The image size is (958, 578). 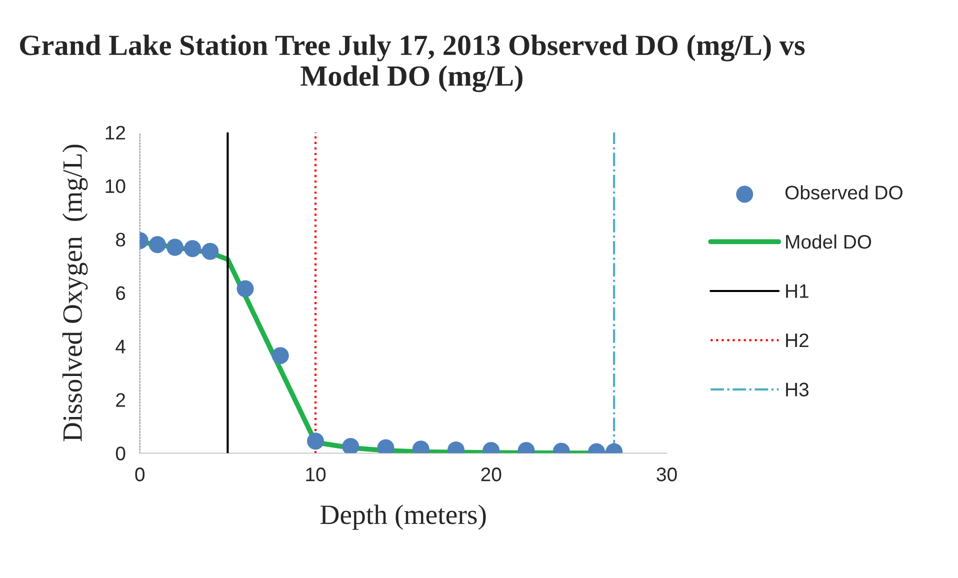 I want to click on y-tick-label: 10, so click(x=116, y=186).